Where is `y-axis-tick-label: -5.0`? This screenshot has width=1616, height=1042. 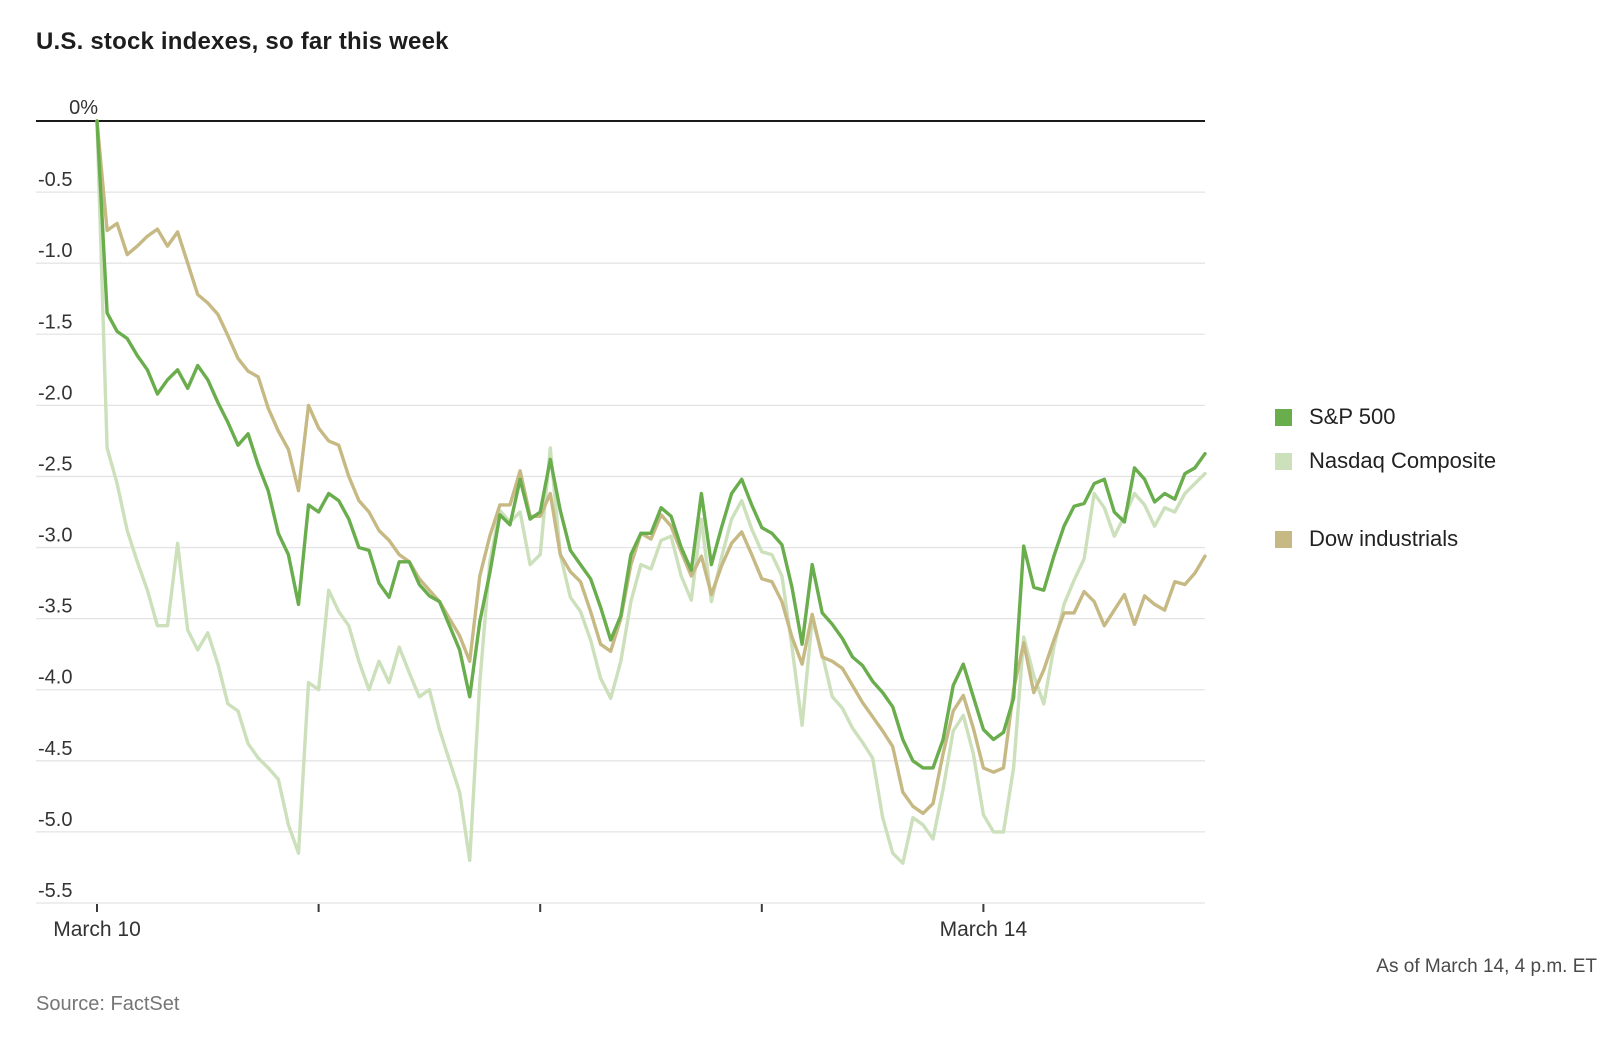 y-axis-tick-label: -5.0 is located at coordinates (55, 820).